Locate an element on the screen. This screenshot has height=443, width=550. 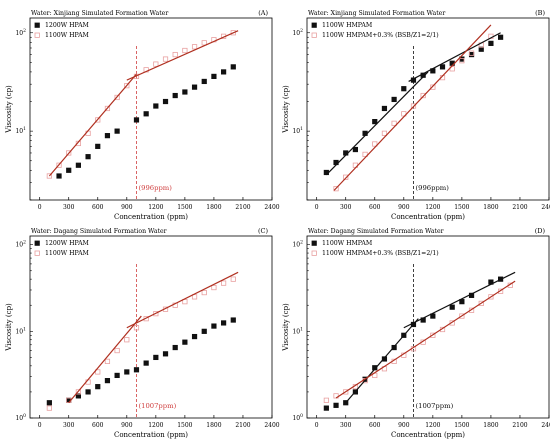
x-tick-label: 900 is located at coordinates (127, 207).